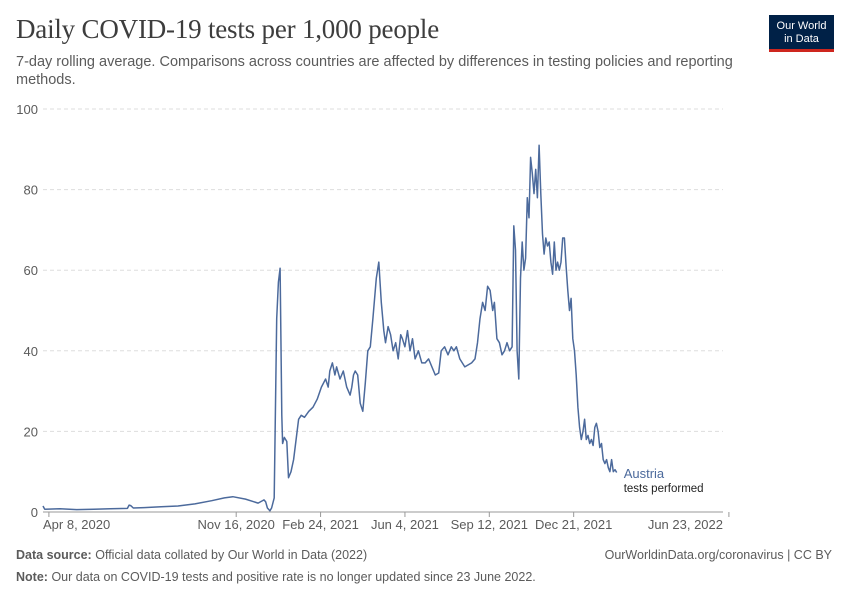 The image size is (850, 600). What do you see at coordinates (54, 555) in the screenshot?
I see `data-source-label: Data source:` at bounding box center [54, 555].